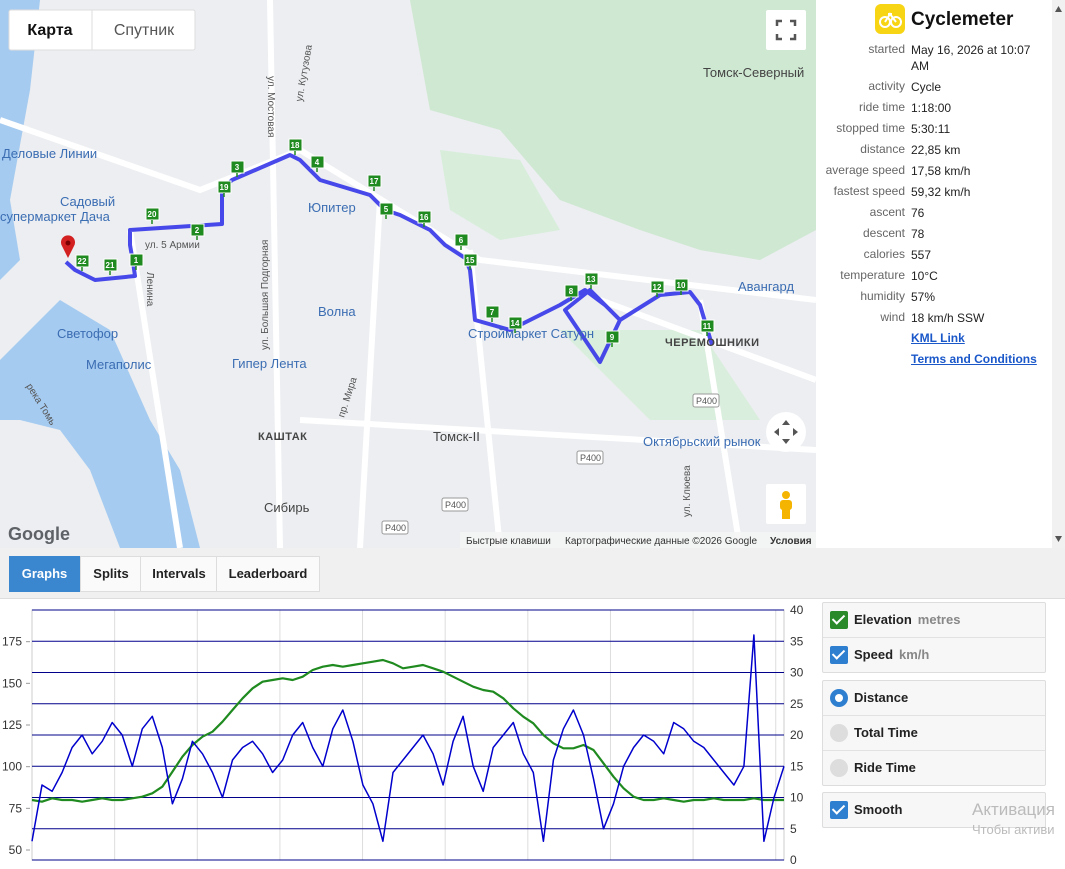 The height and width of the screenshot is (869, 1065). What do you see at coordinates (571, 291) in the screenshot?
I see `marker-number: 8` at bounding box center [571, 291].